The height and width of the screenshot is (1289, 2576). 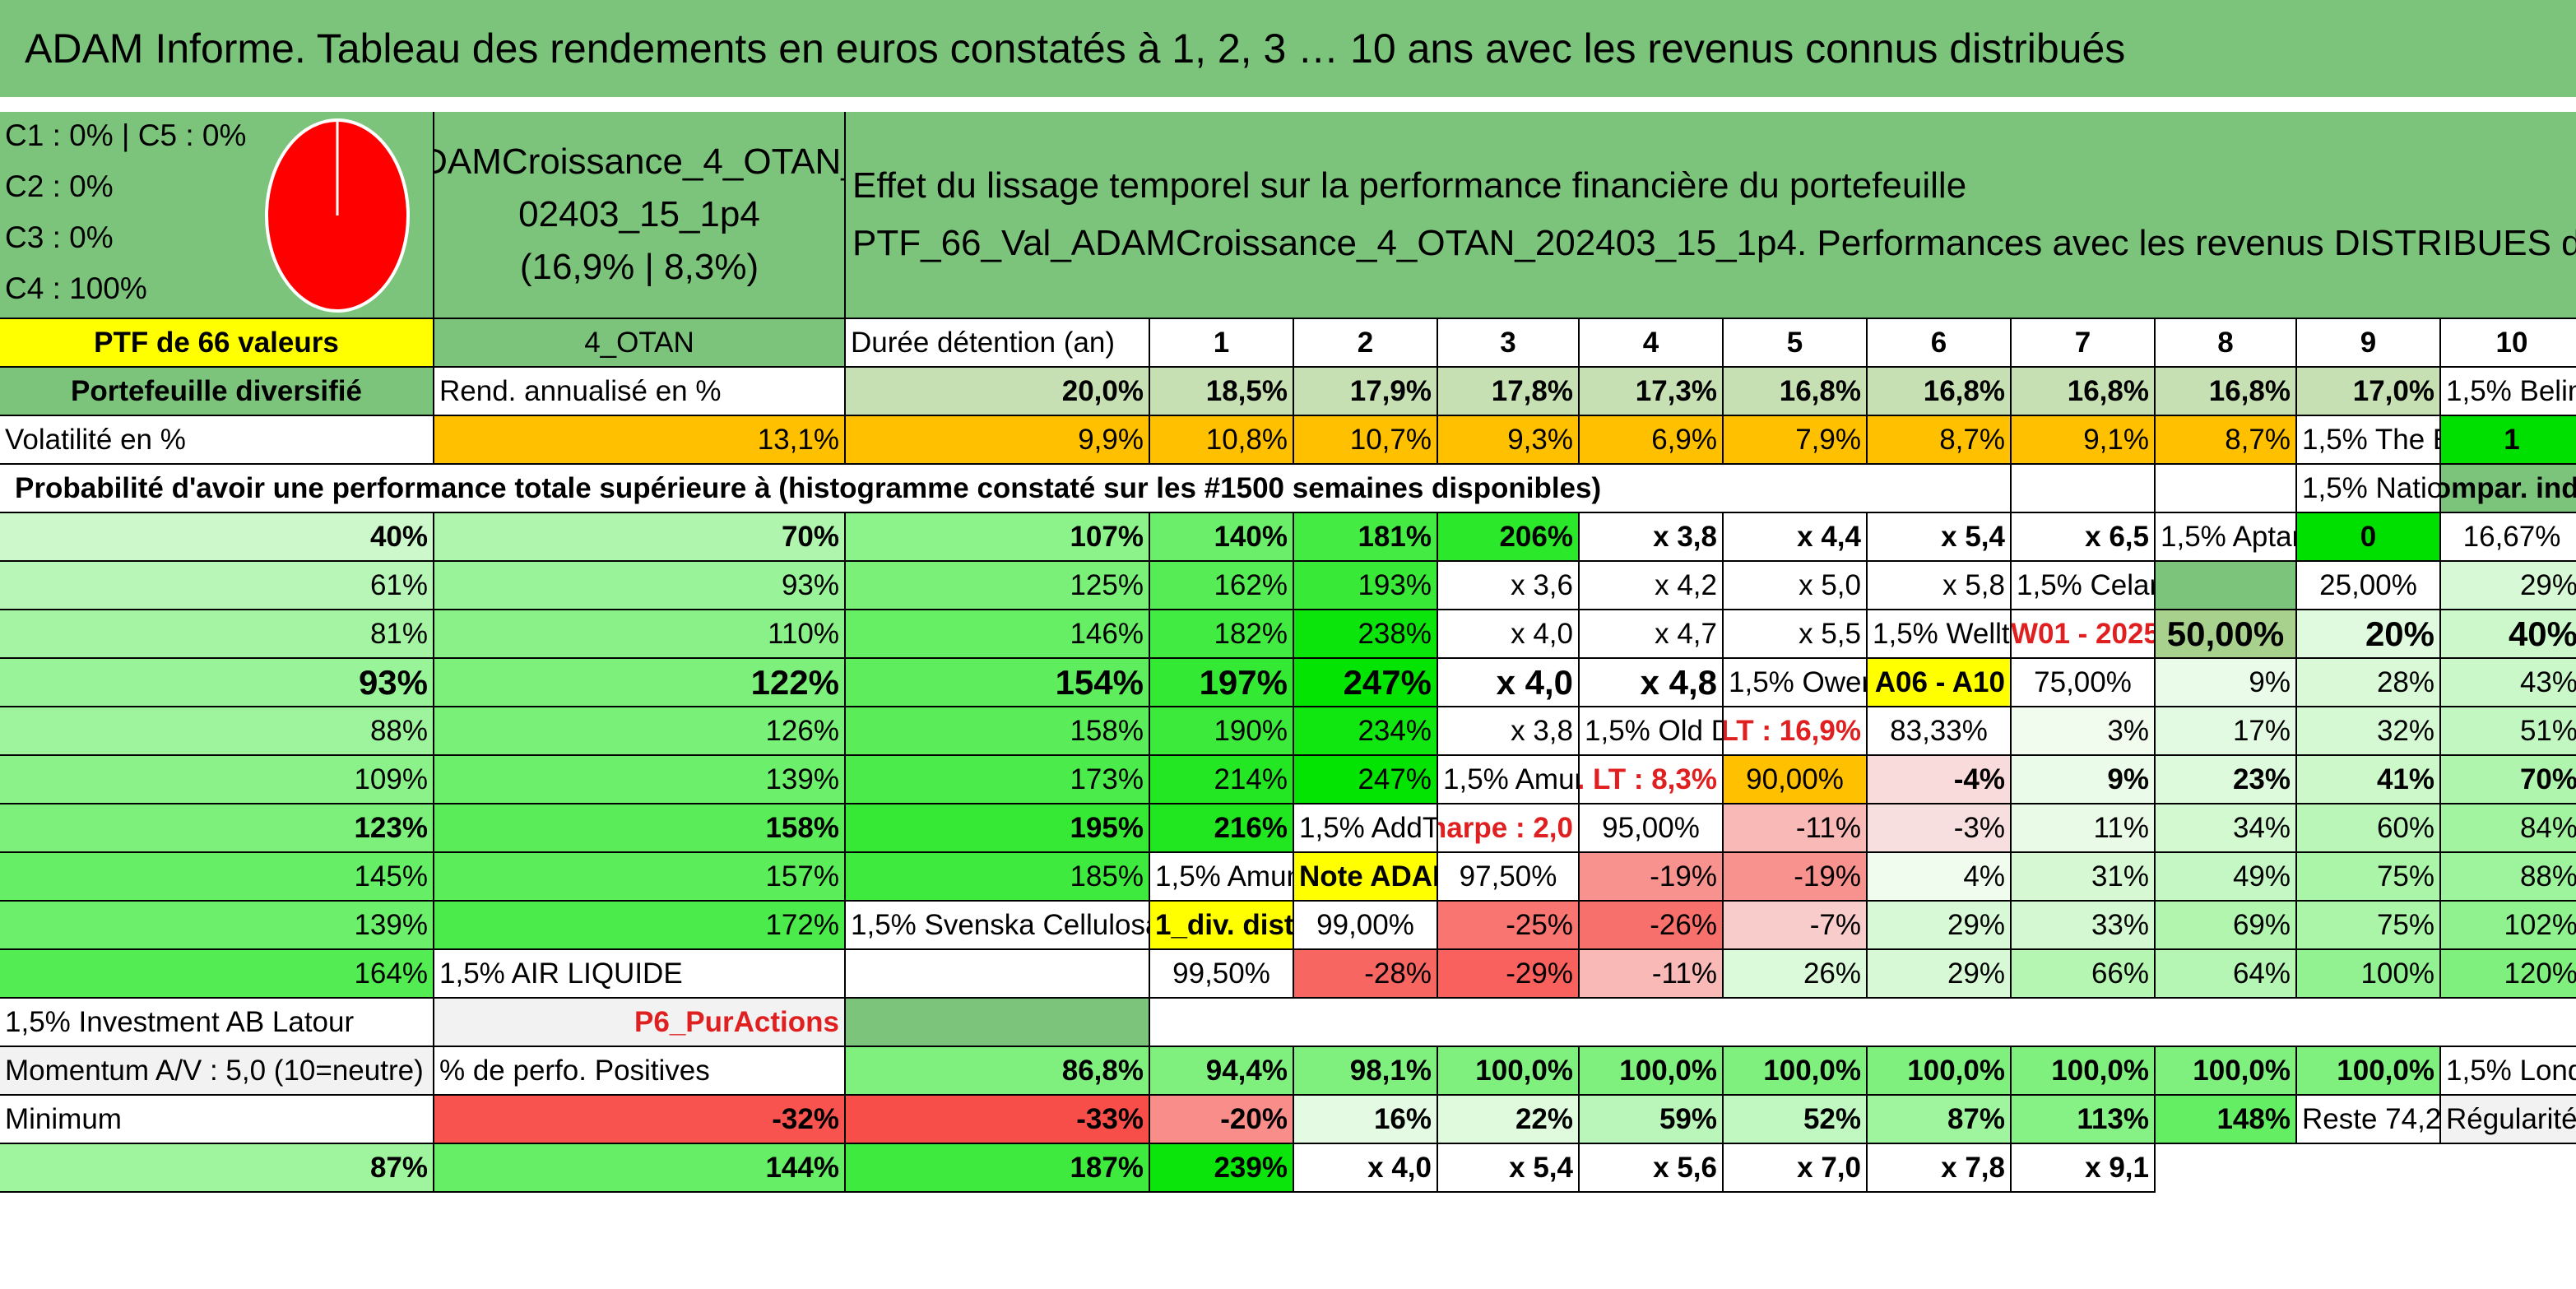 I want to click on probability-value: 34%, so click(x=2226, y=828).